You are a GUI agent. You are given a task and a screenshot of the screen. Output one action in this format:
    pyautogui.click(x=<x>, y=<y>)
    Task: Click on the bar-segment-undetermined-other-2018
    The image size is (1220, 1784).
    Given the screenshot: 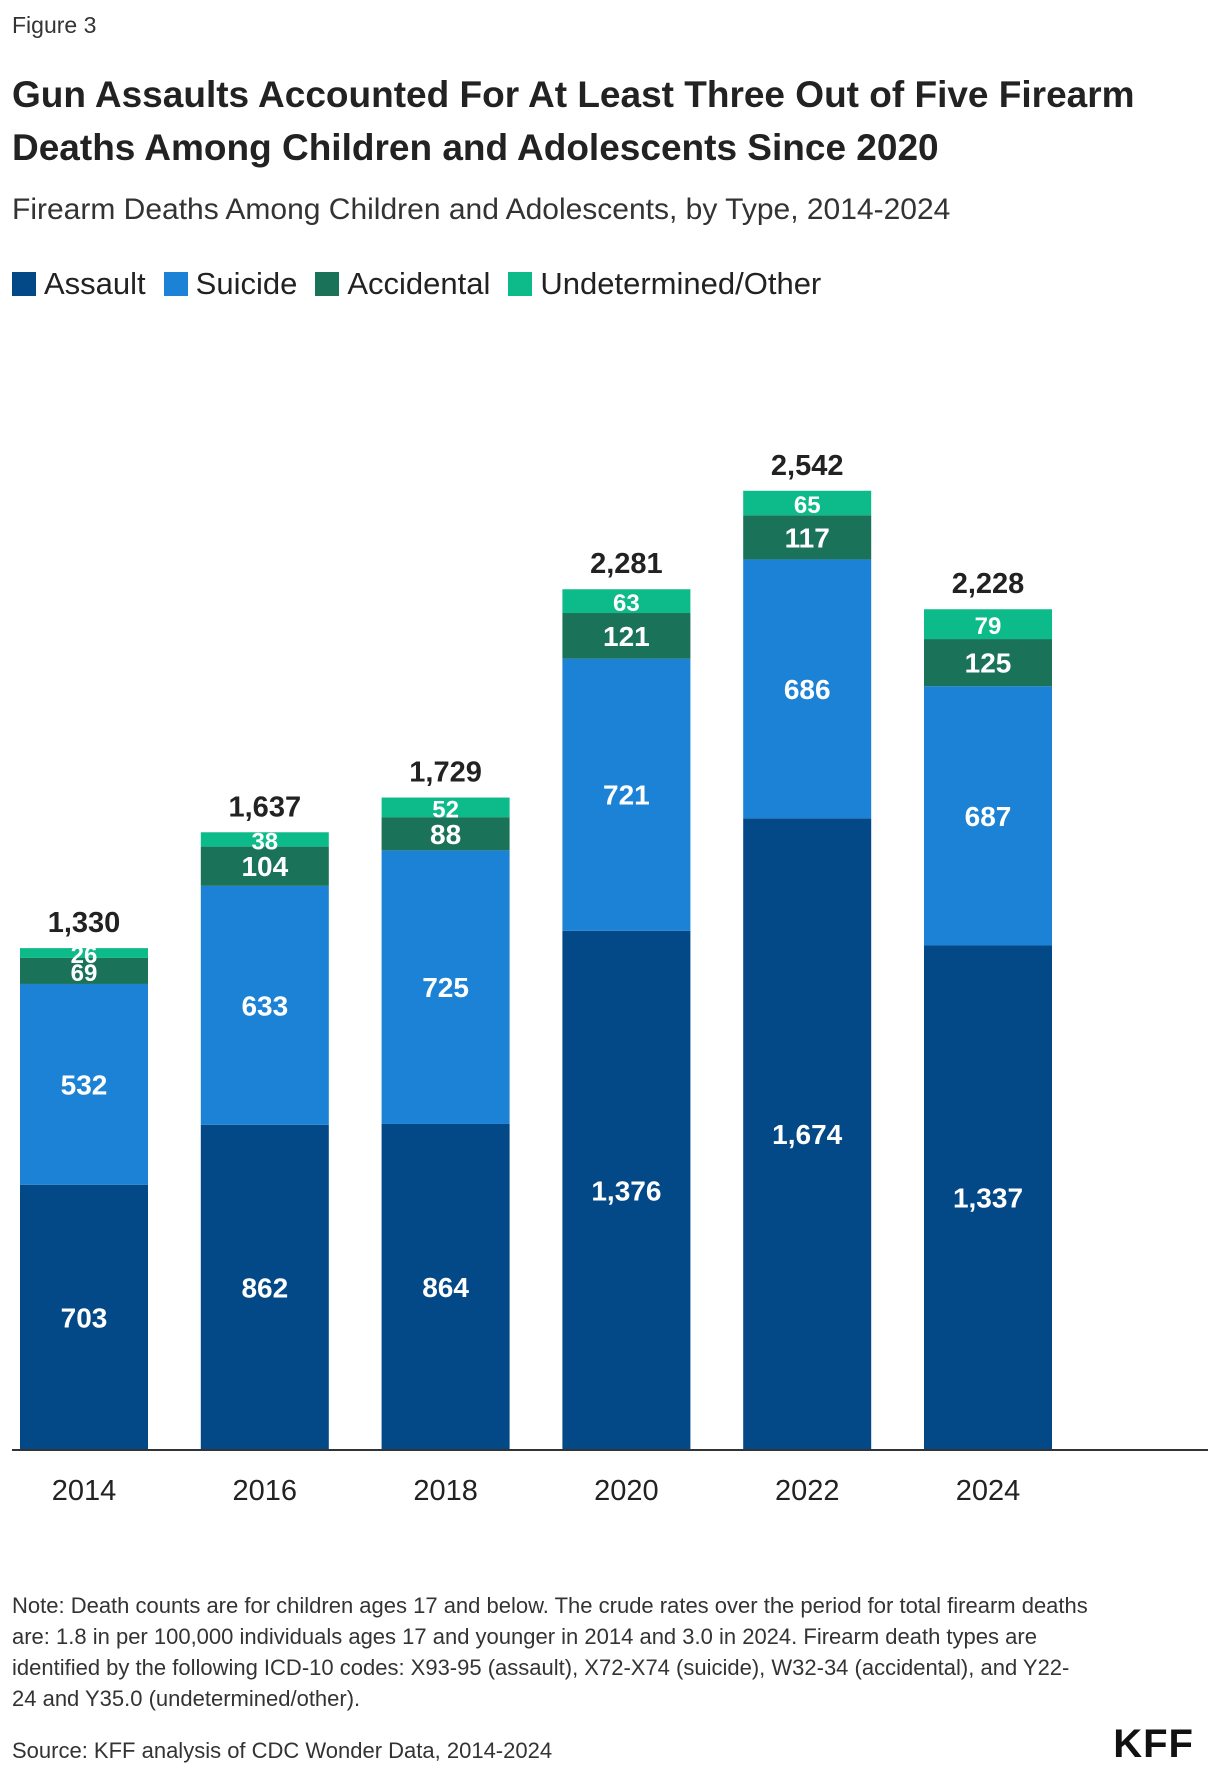 What is the action you would take?
    pyautogui.click(x=445, y=807)
    